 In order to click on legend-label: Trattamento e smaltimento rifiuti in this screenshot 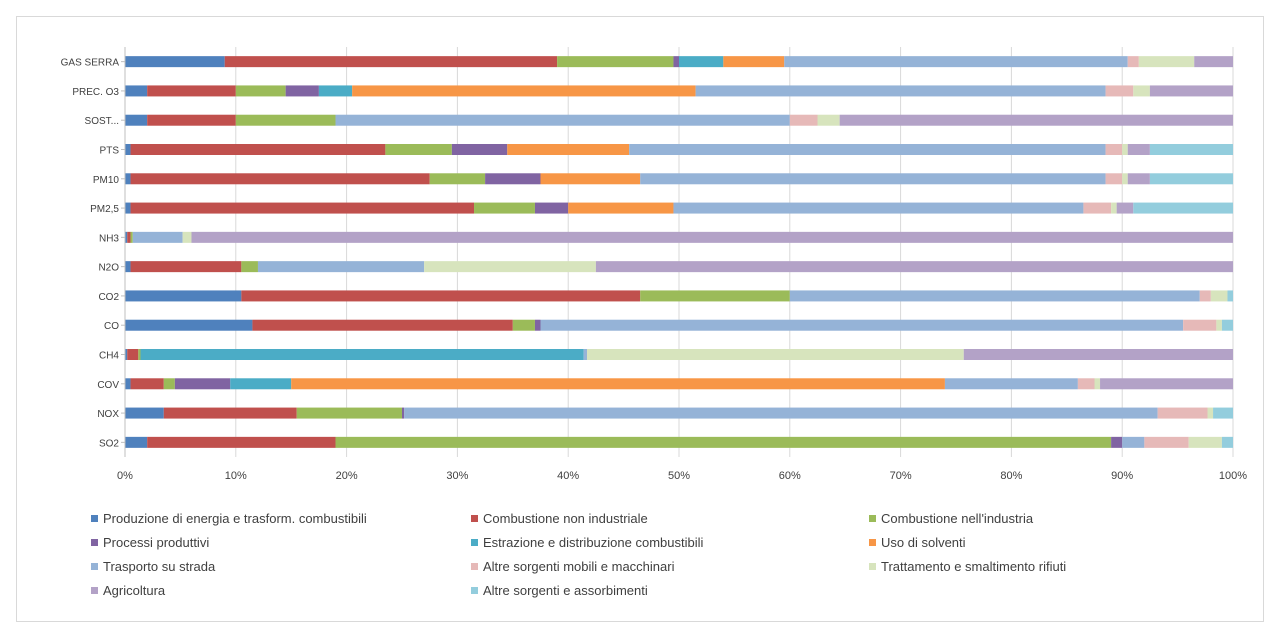, I will do `click(974, 566)`.